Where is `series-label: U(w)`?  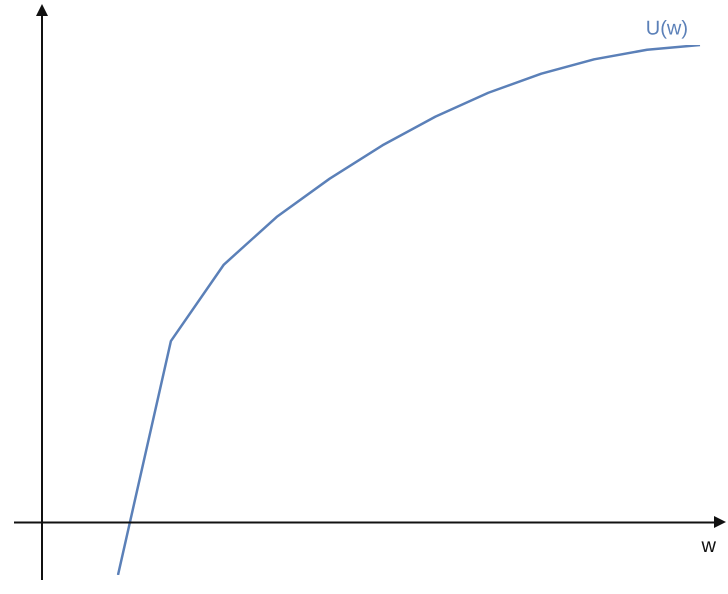
series-label: U(w) is located at coordinates (667, 29).